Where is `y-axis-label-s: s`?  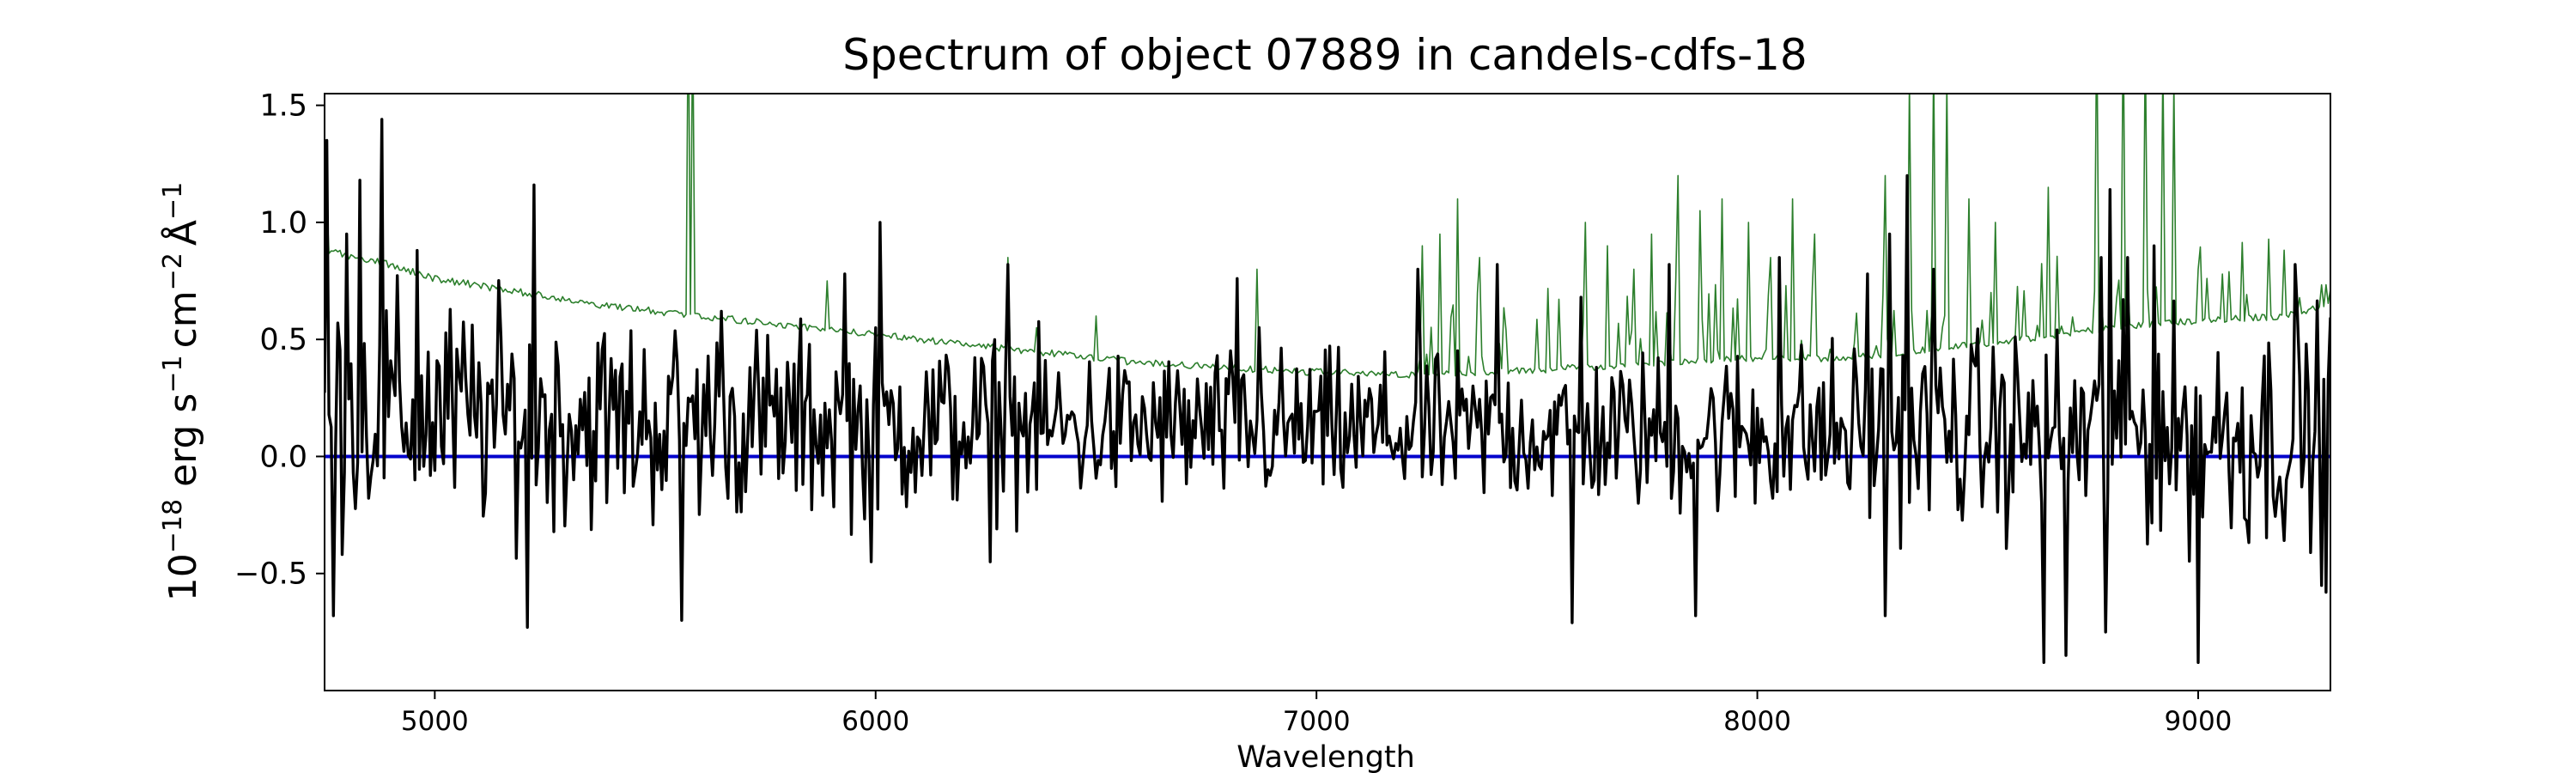 y-axis-label-s: s is located at coordinates (183, 403).